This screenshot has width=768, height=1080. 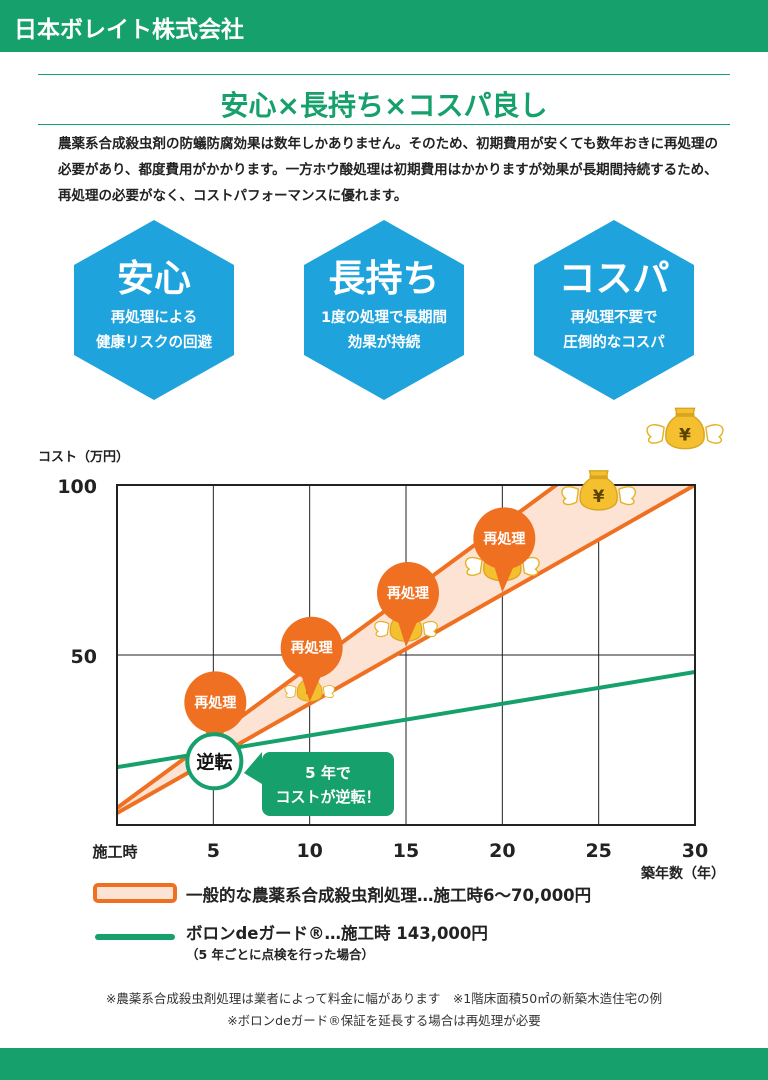 I want to click on y-tick-label: 100, so click(x=77, y=487).